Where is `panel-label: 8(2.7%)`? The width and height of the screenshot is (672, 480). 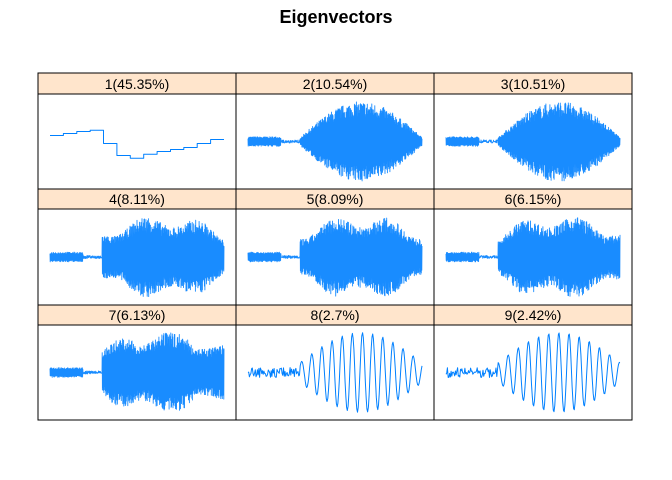
panel-label: 8(2.7%) is located at coordinates (334, 315).